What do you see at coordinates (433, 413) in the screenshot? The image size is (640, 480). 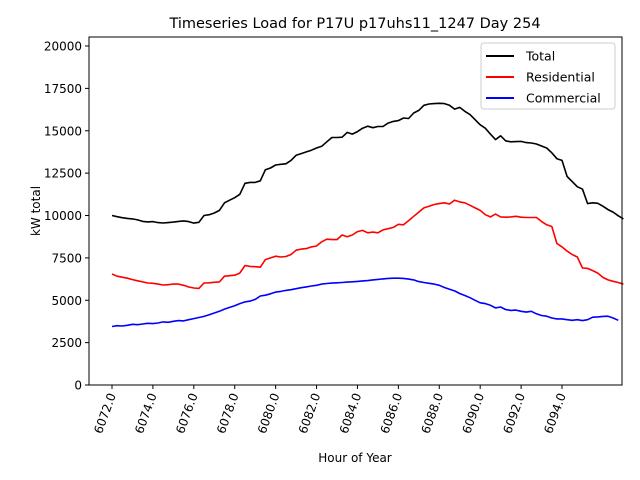 I see `x-tick-label: 6088.0` at bounding box center [433, 413].